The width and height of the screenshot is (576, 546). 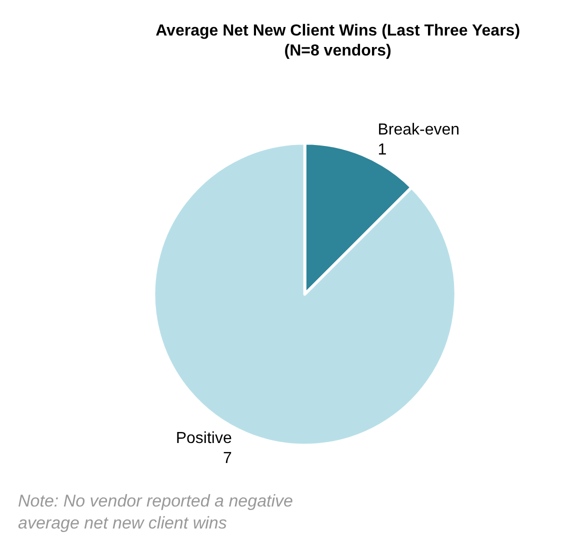 What do you see at coordinates (419, 129) in the screenshot?
I see `slice-label: Break-even` at bounding box center [419, 129].